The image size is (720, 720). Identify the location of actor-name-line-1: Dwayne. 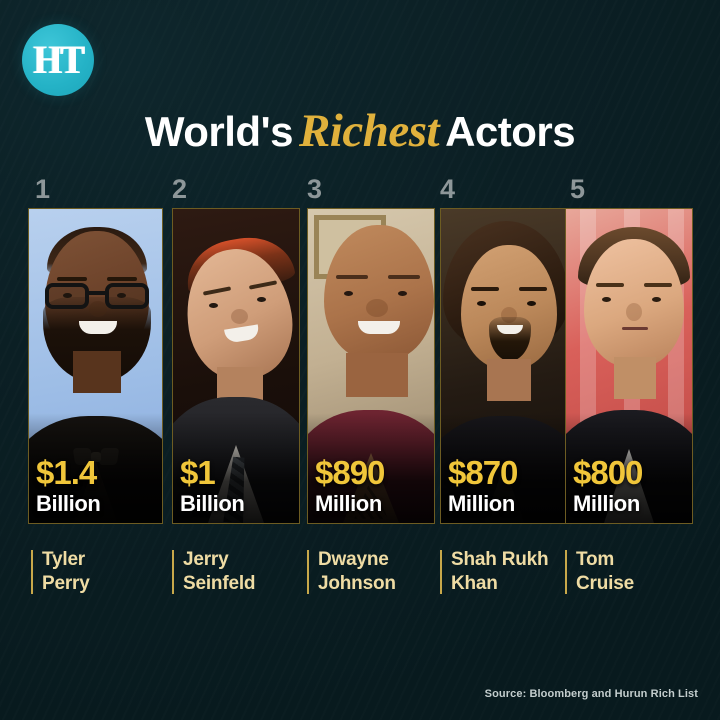
(353, 559).